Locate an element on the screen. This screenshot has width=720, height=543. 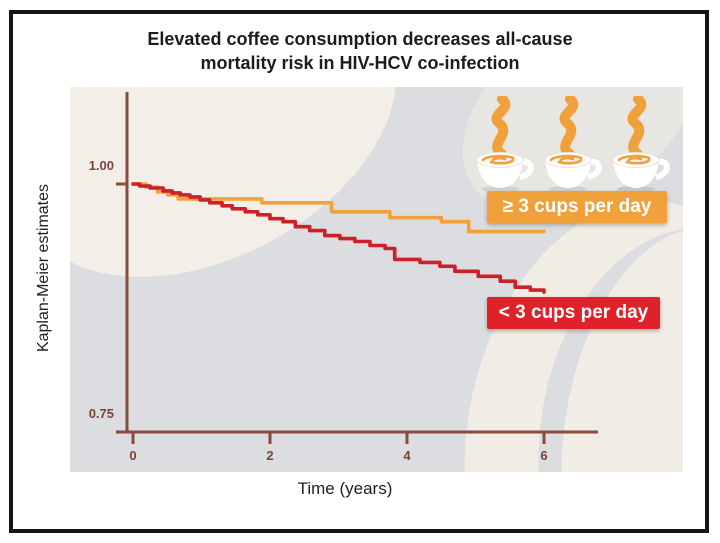
x-tick-label-0: 0 is located at coordinates (133, 455).